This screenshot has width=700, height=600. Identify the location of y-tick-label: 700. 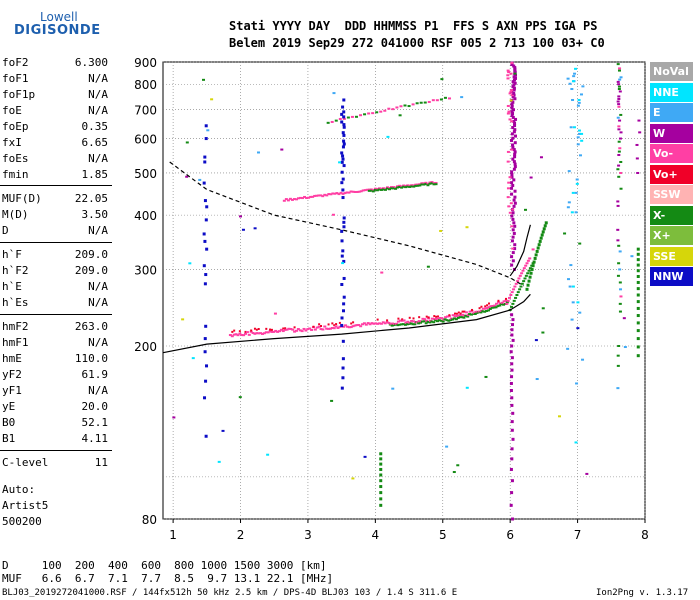
(145, 110).